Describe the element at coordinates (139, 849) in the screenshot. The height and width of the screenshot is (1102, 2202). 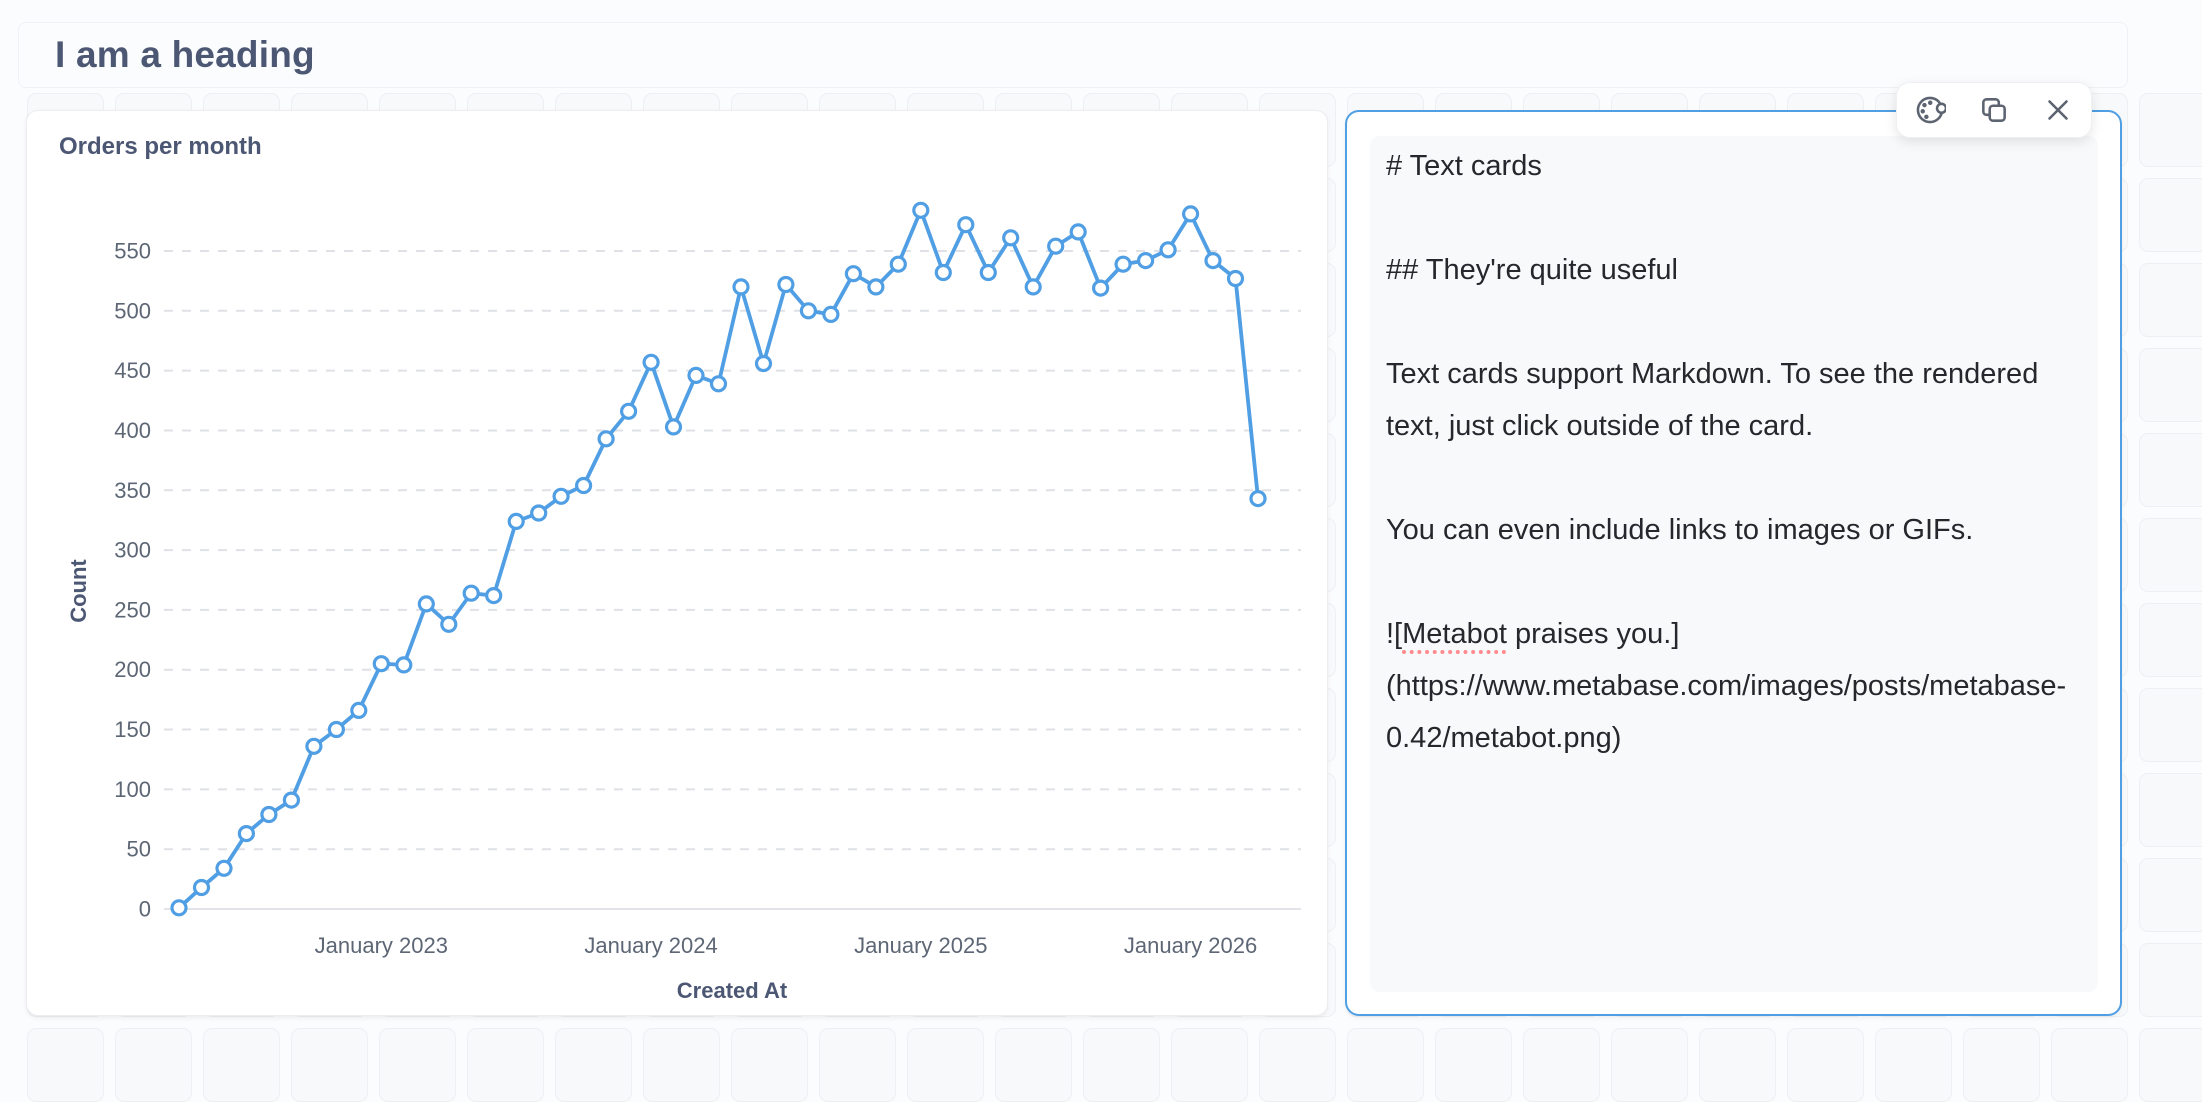
I see `svg-text: 50` at that location.